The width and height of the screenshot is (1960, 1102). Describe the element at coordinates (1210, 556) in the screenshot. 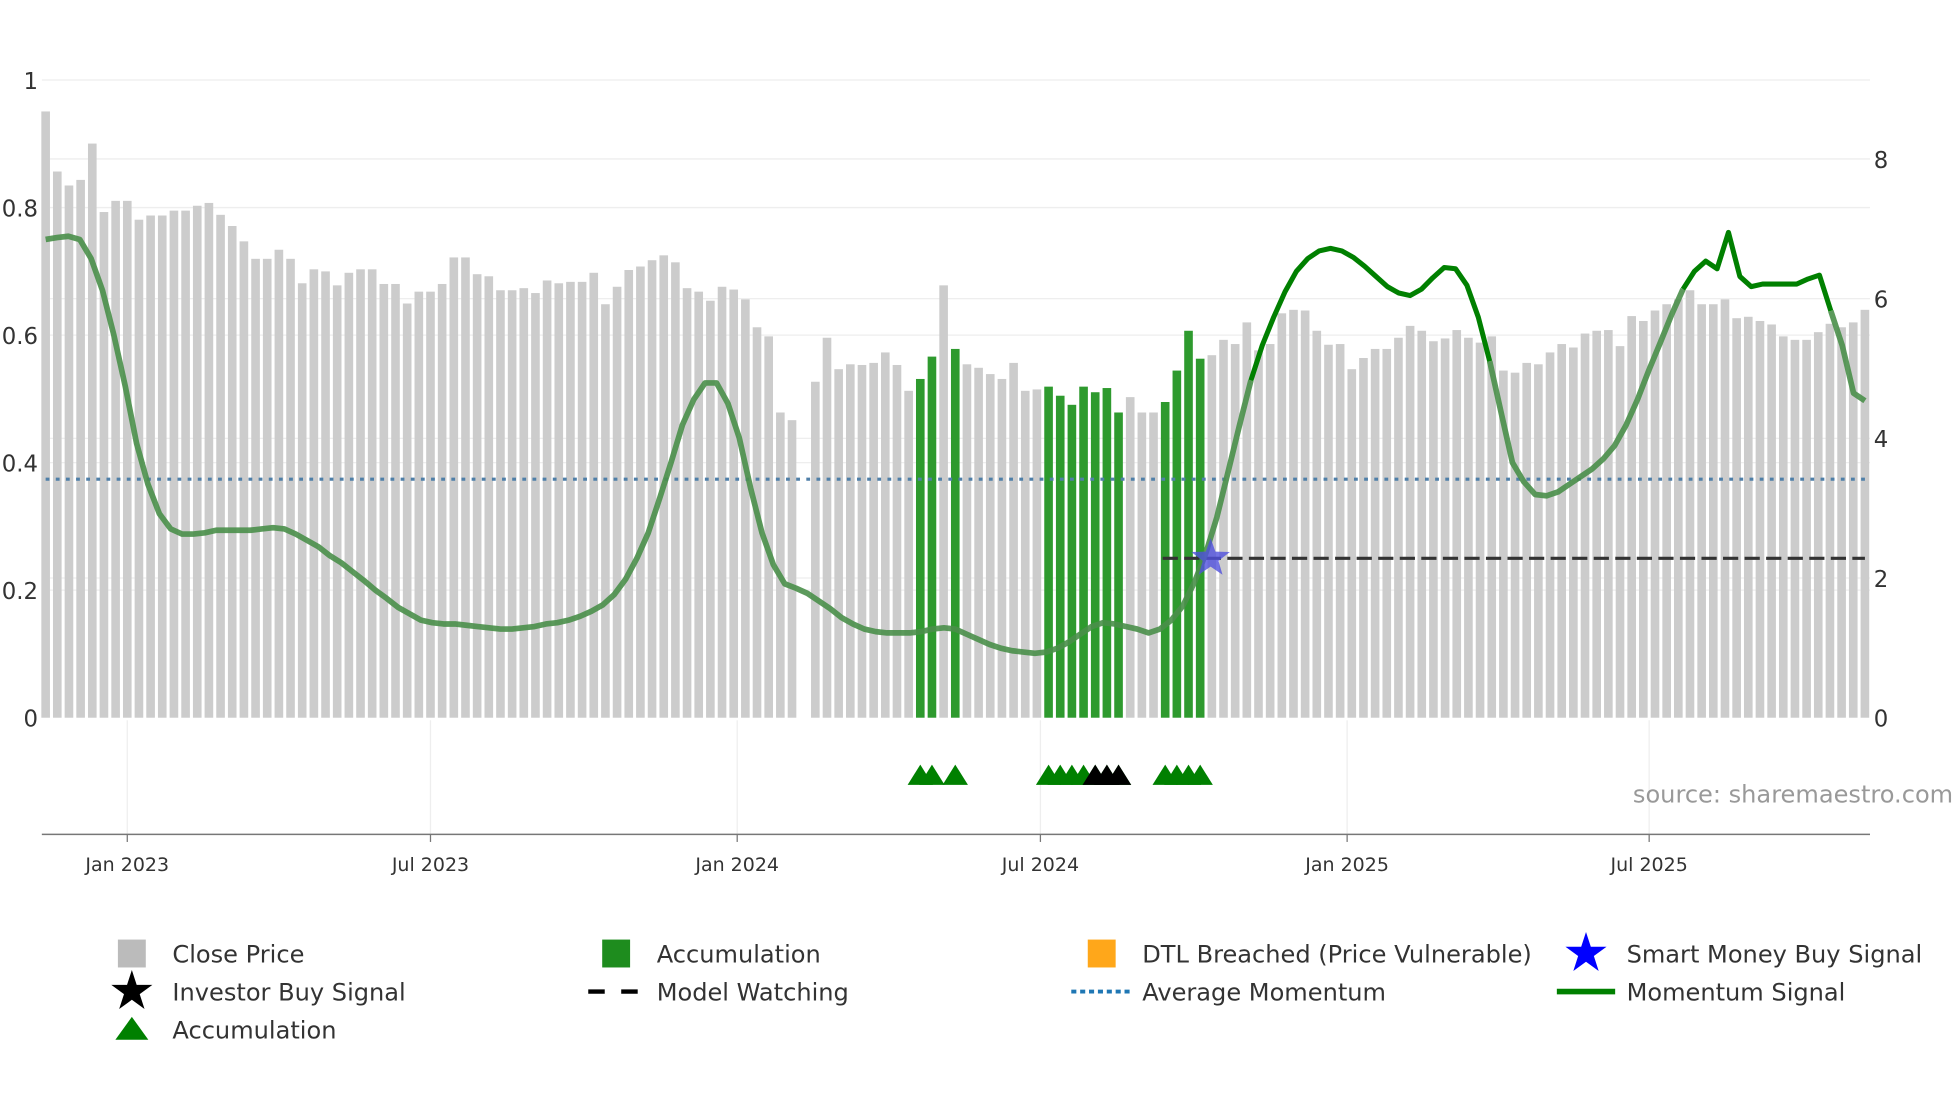

I see `smart-money-buy-star` at that location.